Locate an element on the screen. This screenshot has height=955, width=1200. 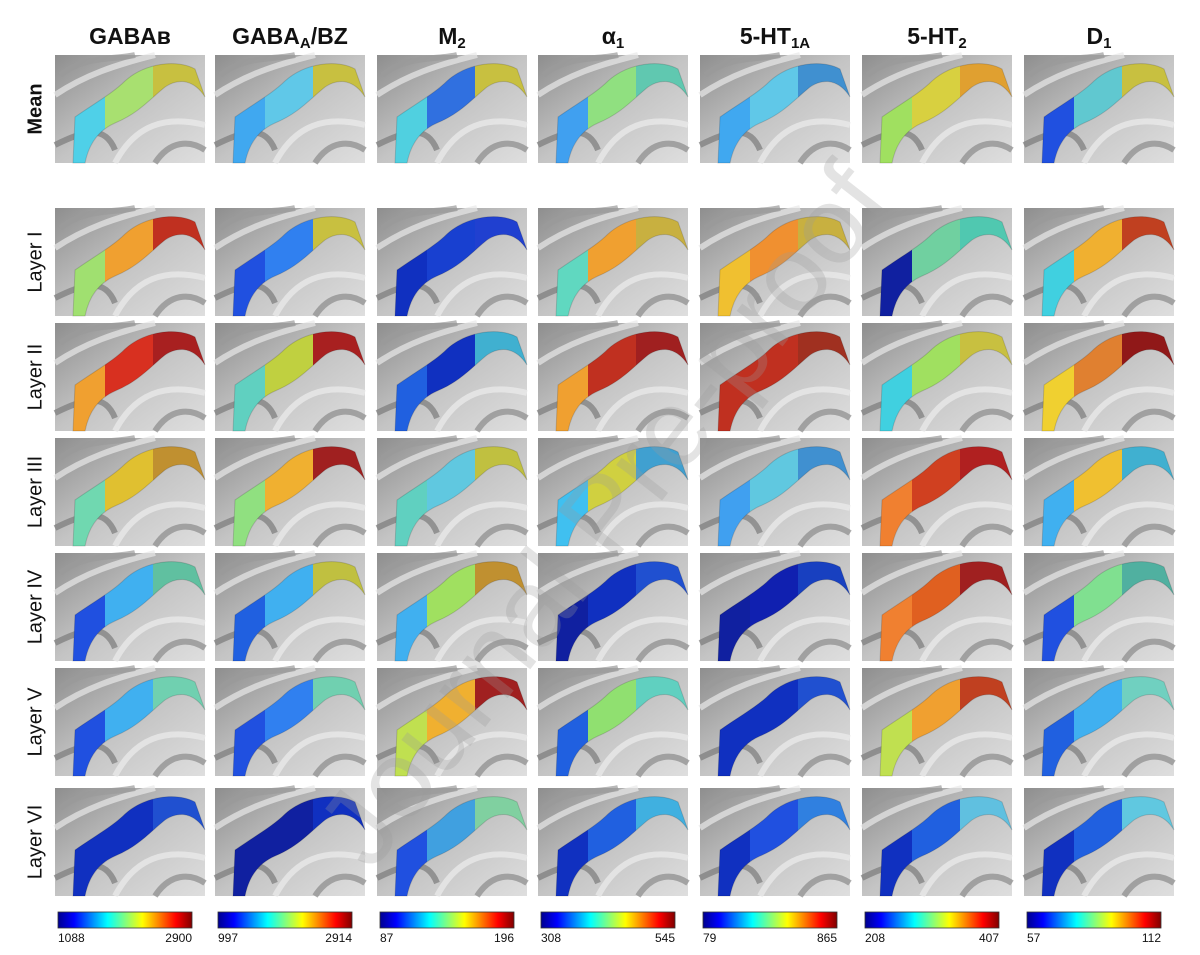
header-subscript: 1A is located at coordinates (800, 43).